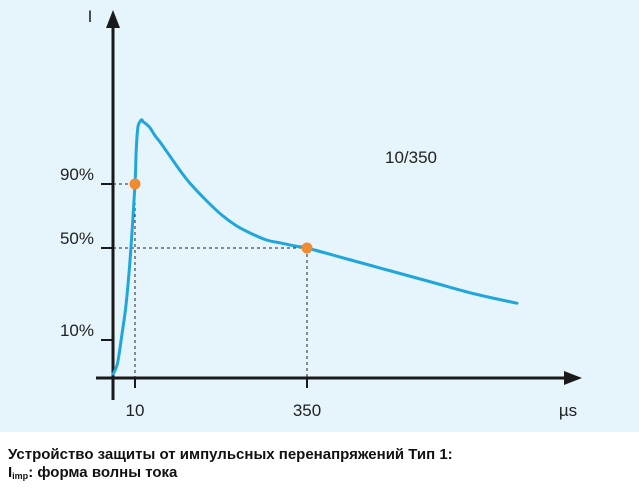 This screenshot has width=639, height=490. What do you see at coordinates (103, 472) in the screenshot?
I see `caption-line-2-text: : форма волны тока` at bounding box center [103, 472].